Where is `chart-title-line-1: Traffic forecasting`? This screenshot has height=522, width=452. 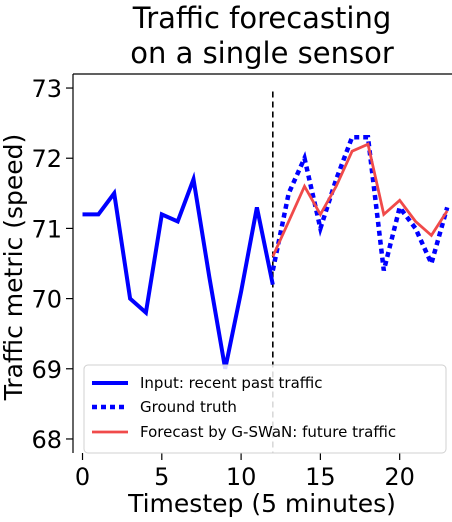 chart-title-line-1: Traffic forecasting is located at coordinates (261, 18).